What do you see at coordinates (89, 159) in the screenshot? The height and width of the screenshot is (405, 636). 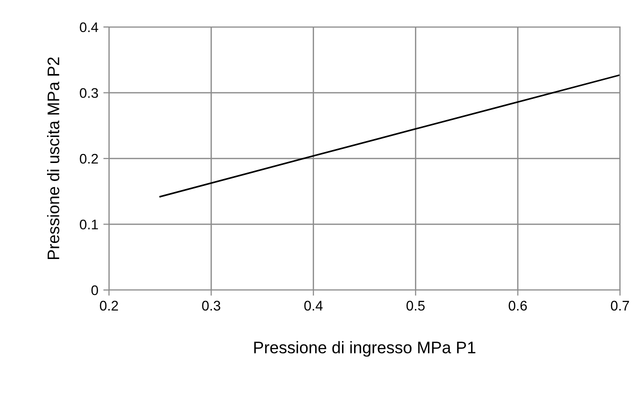 I see `y-tick-label: 0.2` at bounding box center [89, 159].